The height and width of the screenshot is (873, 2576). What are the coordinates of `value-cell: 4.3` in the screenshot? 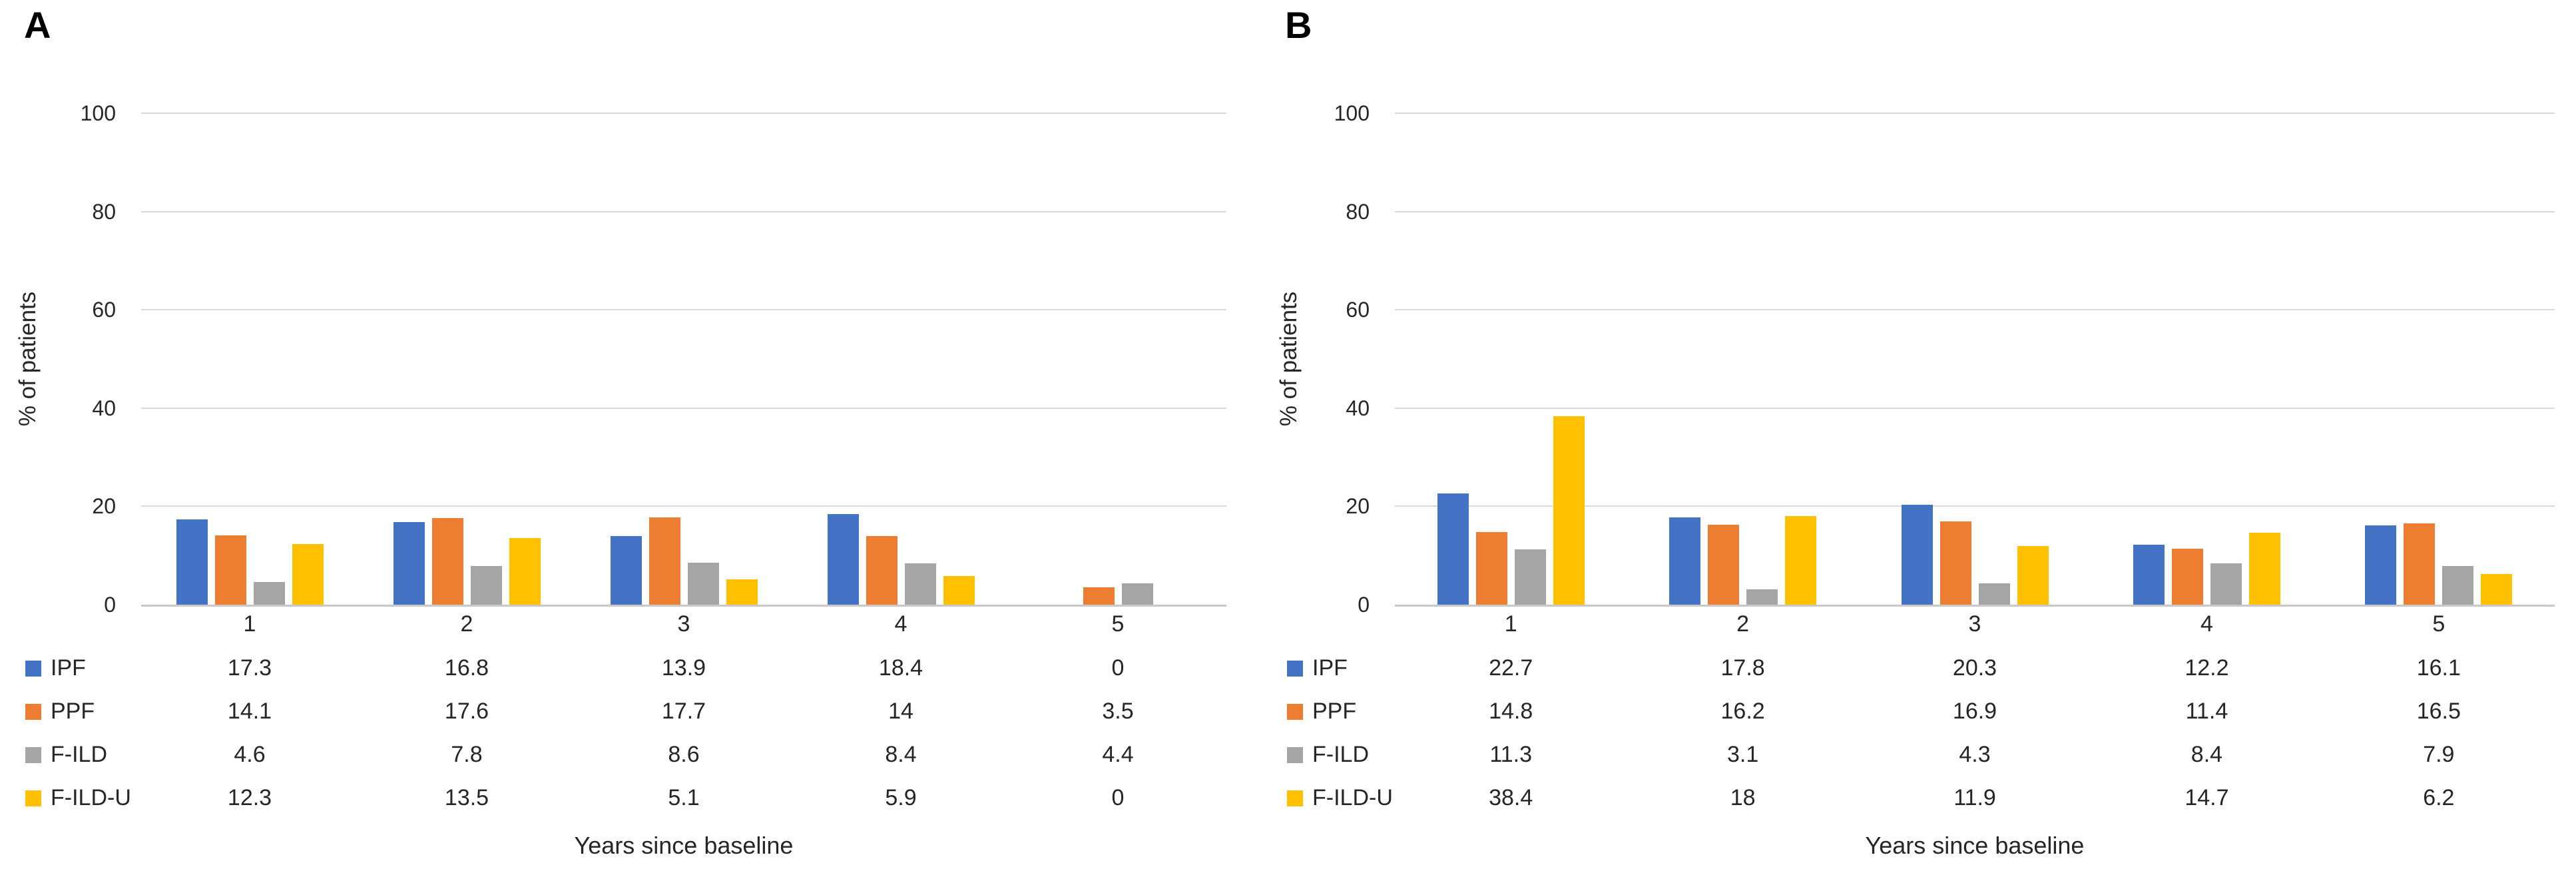 It's located at (1975, 754).